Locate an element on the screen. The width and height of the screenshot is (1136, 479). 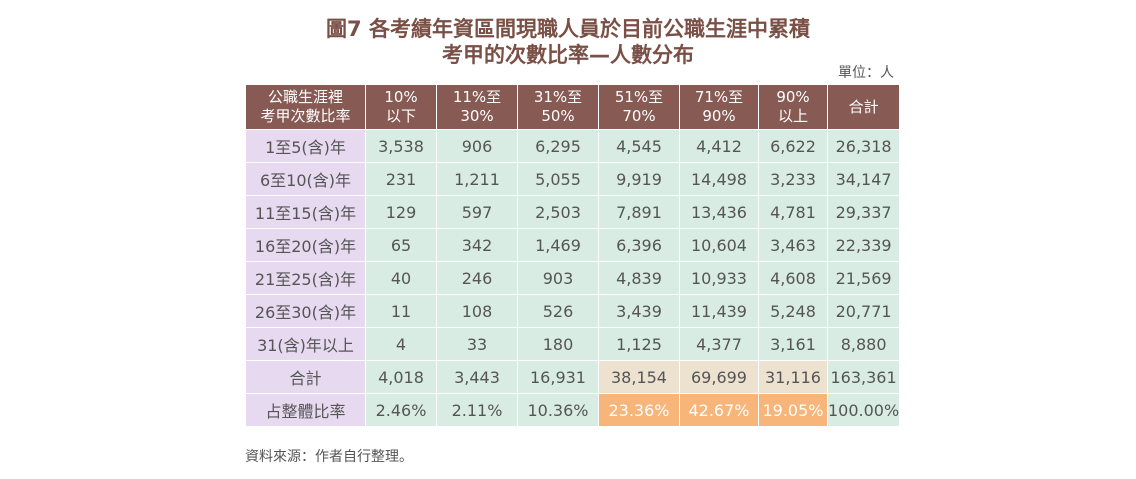
table-cell: 4,377 is located at coordinates (719, 344).